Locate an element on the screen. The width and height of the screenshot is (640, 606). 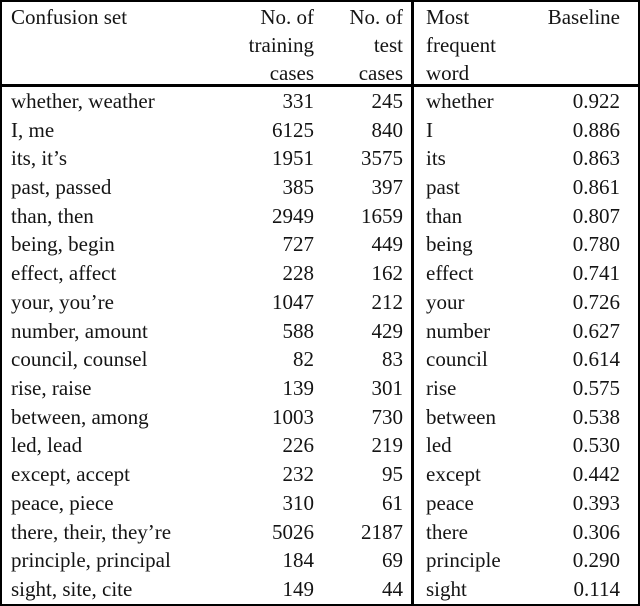
most-frequent-word-cell: I is located at coordinates (471, 130).